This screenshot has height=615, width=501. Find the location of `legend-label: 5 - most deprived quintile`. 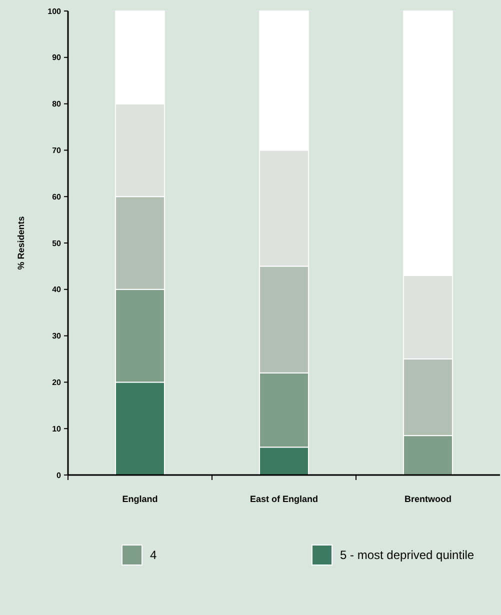

legend-label: 5 - most deprived quintile is located at coordinates (407, 555).